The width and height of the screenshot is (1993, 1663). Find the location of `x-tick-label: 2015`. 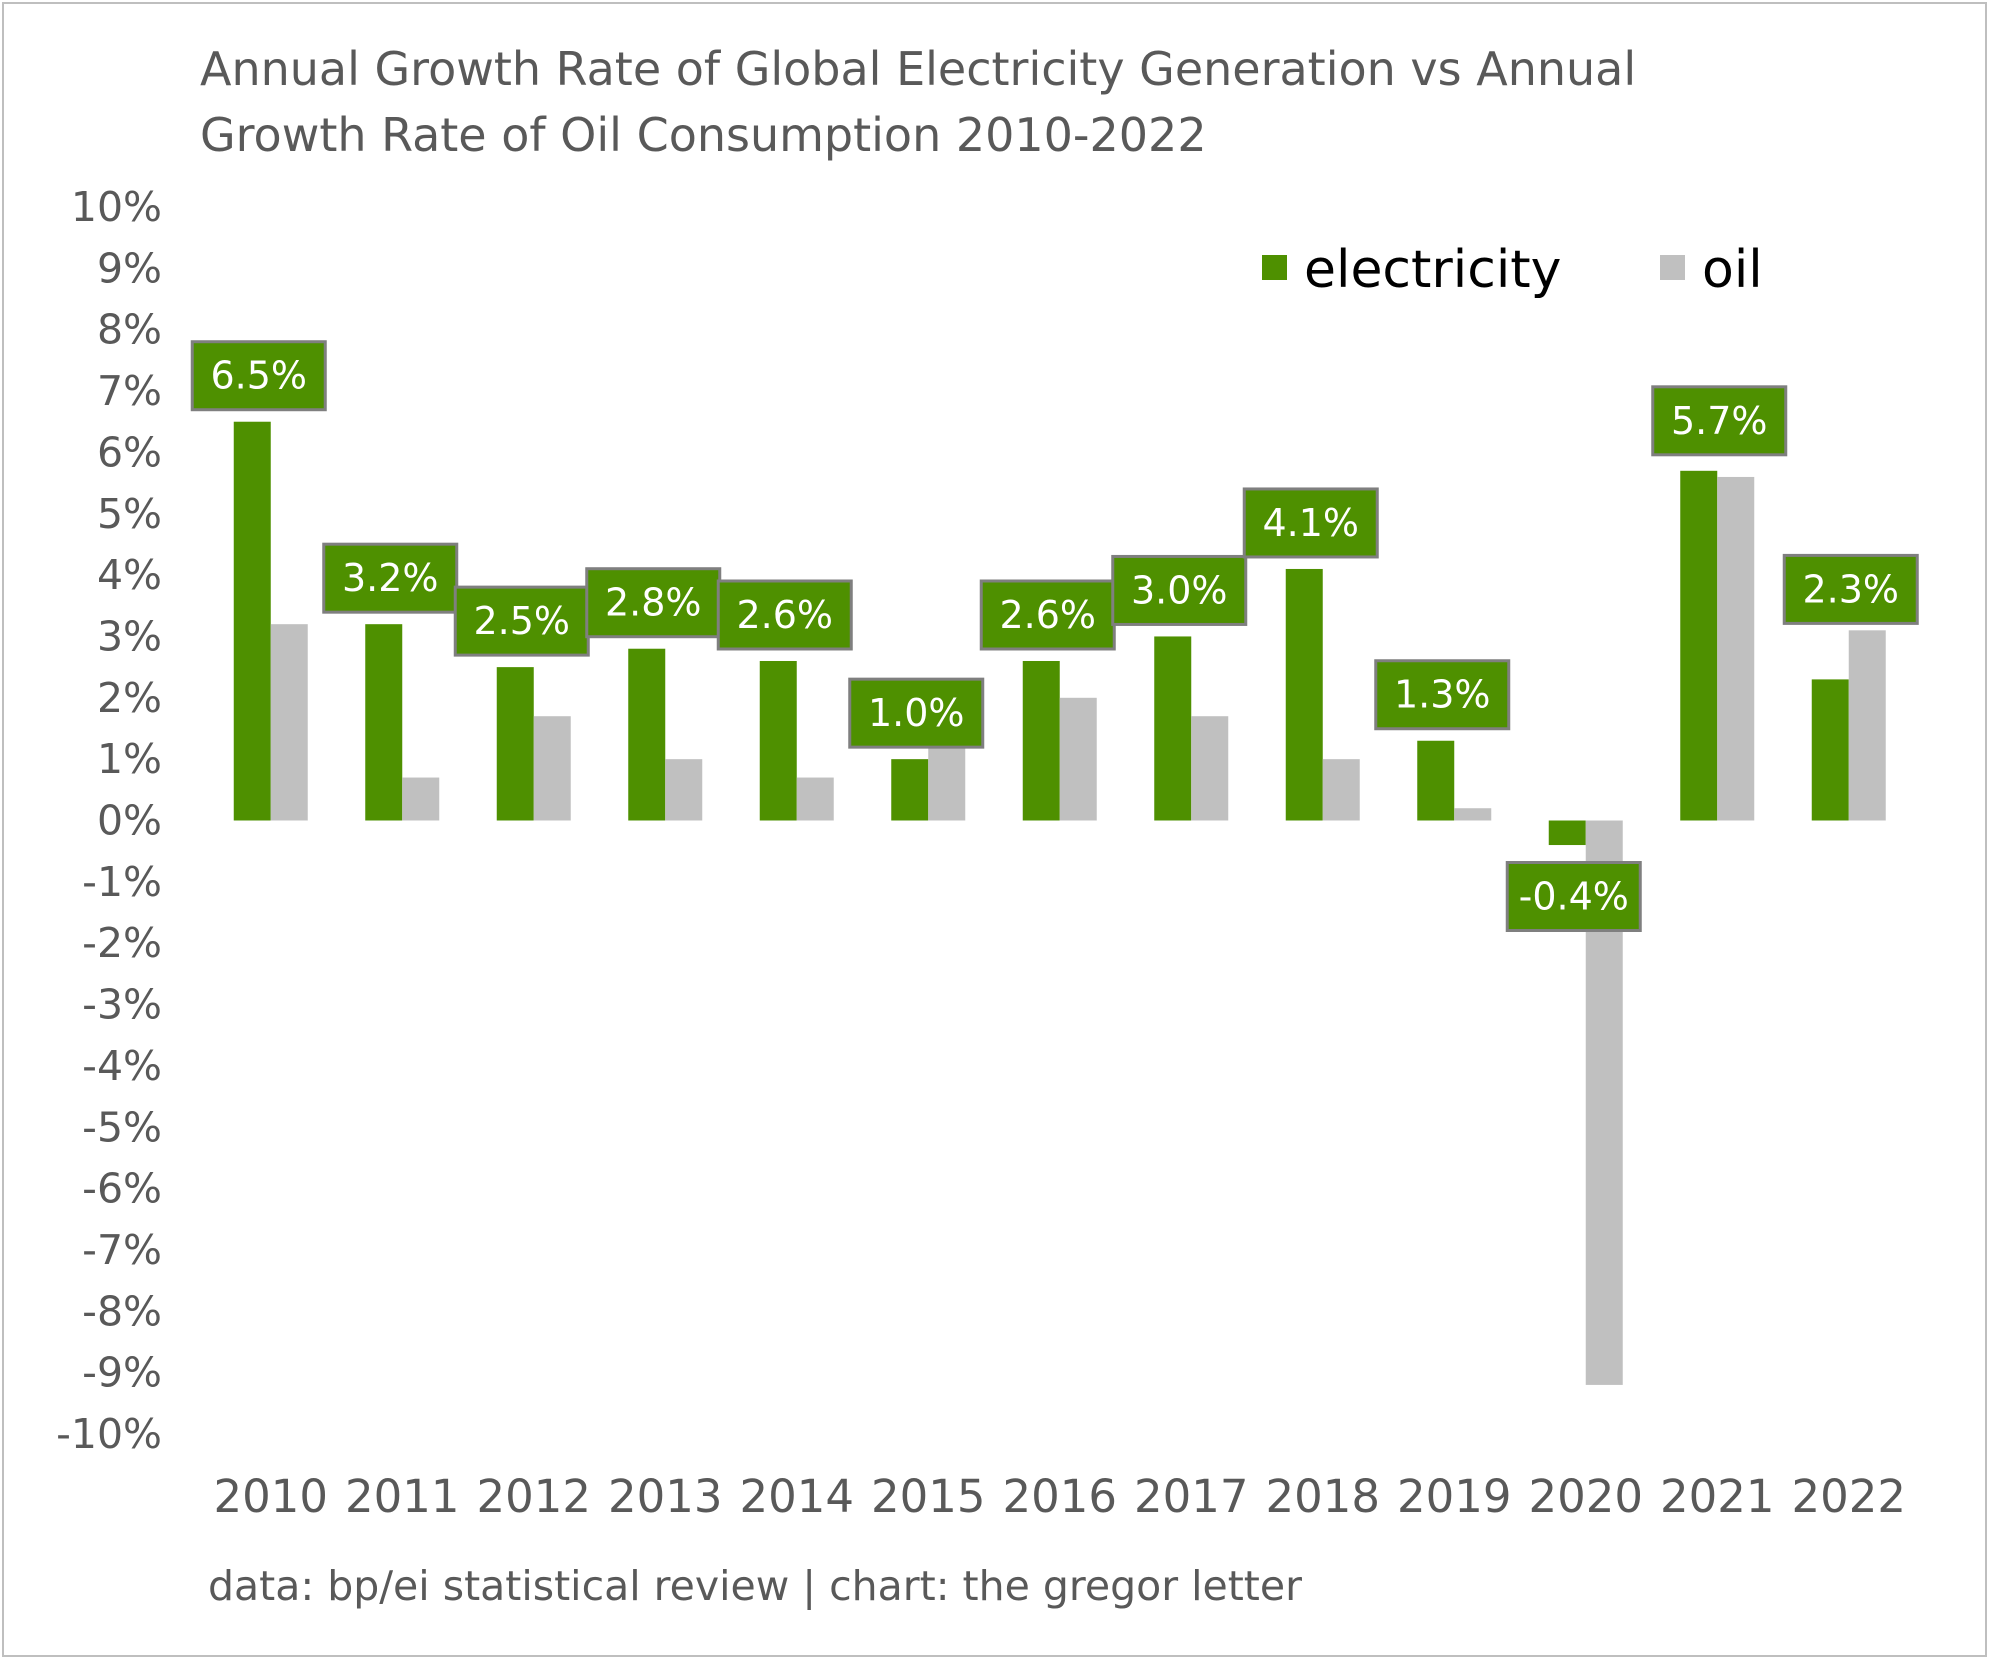

x-tick-label: 2015 is located at coordinates (928, 1496).